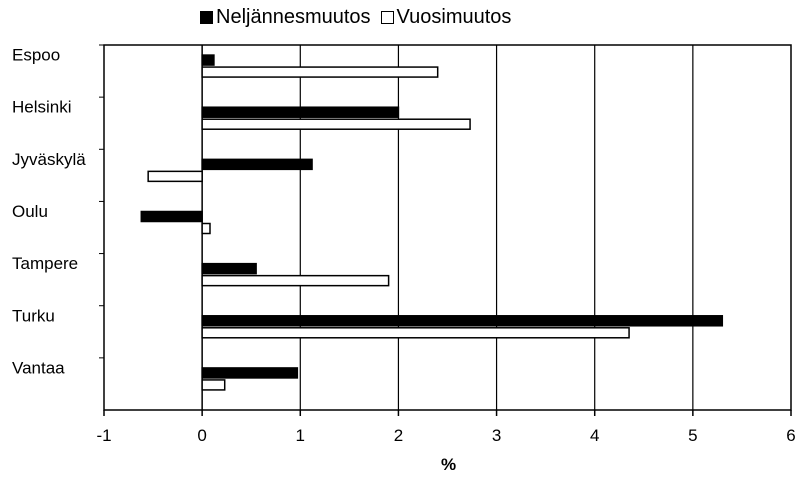 The width and height of the screenshot is (795, 482). I want to click on bar-vuosimuutos-helsinki, so click(336, 124).